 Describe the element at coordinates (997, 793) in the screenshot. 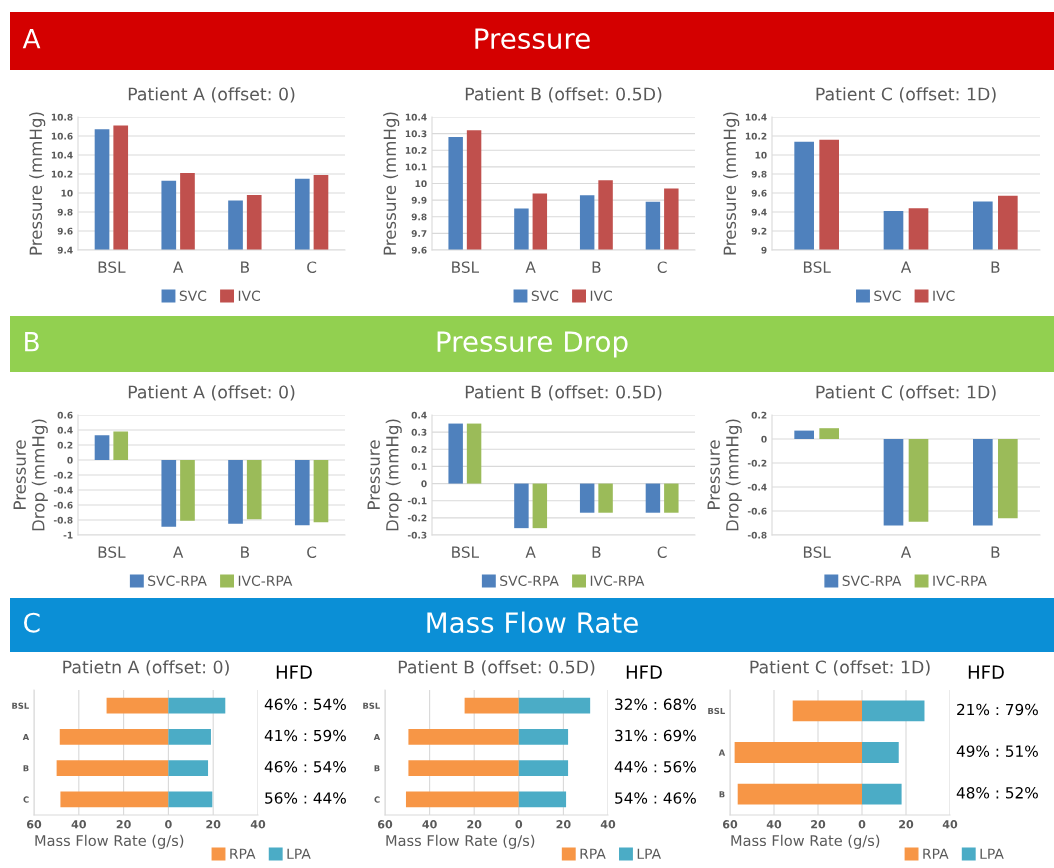

I see `text: 48% : 52%` at that location.